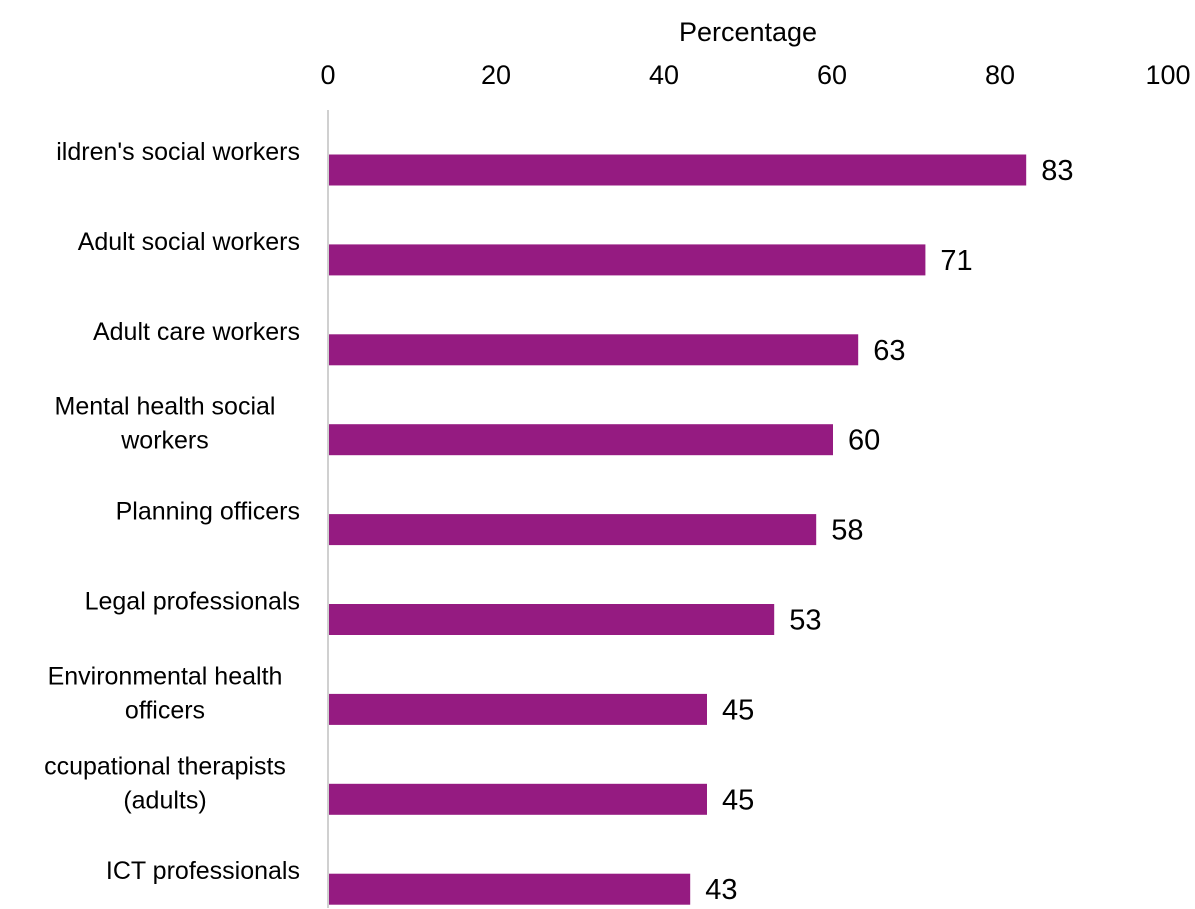 This screenshot has height=909, width=1195. I want to click on category-label: Planning officers, so click(208, 512).